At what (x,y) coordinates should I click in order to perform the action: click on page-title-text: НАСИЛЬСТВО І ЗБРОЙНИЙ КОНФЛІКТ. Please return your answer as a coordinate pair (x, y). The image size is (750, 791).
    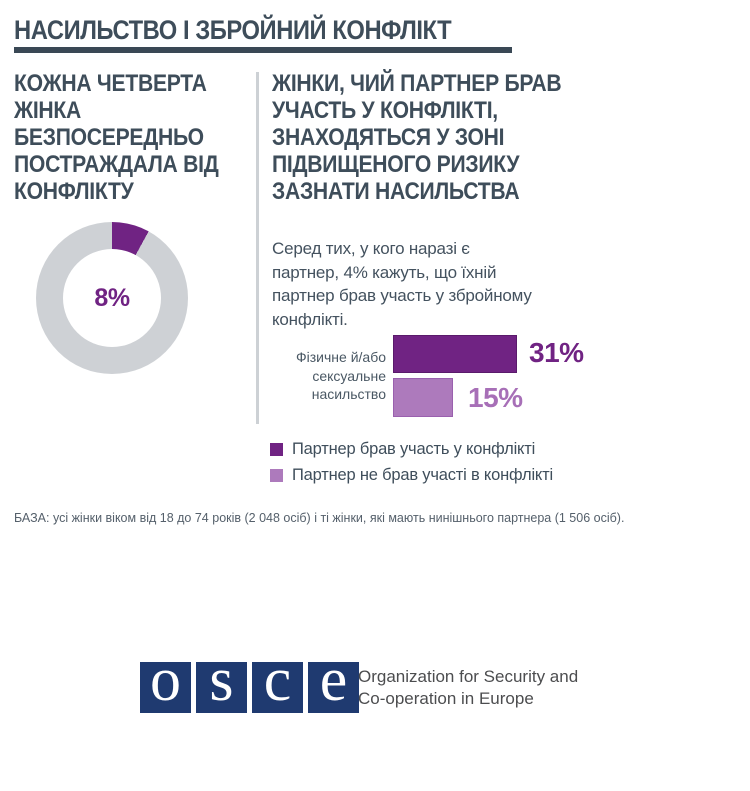
    Looking at the image, I should click on (233, 30).